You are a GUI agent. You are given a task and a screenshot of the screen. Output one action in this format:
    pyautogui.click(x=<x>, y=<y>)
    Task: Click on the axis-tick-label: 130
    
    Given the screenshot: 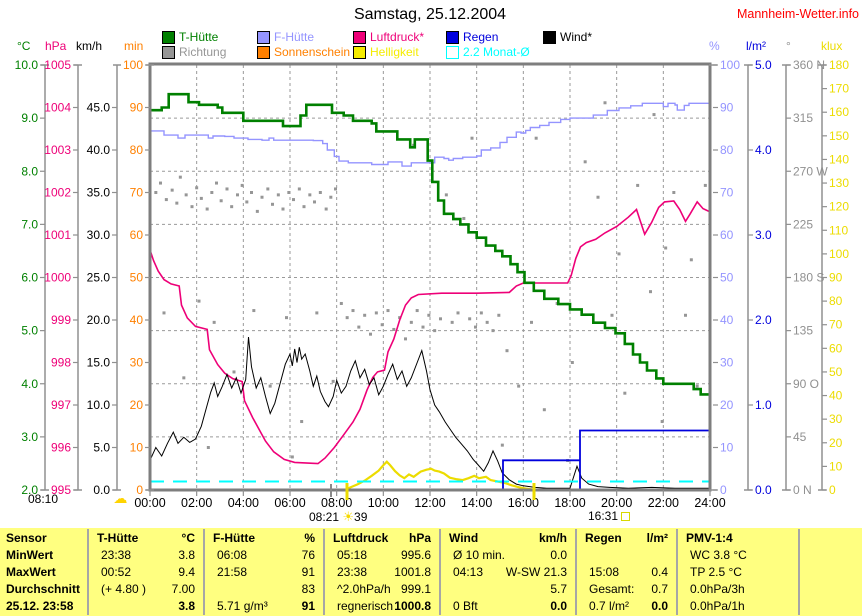 What is the action you would take?
    pyautogui.click(x=839, y=183)
    